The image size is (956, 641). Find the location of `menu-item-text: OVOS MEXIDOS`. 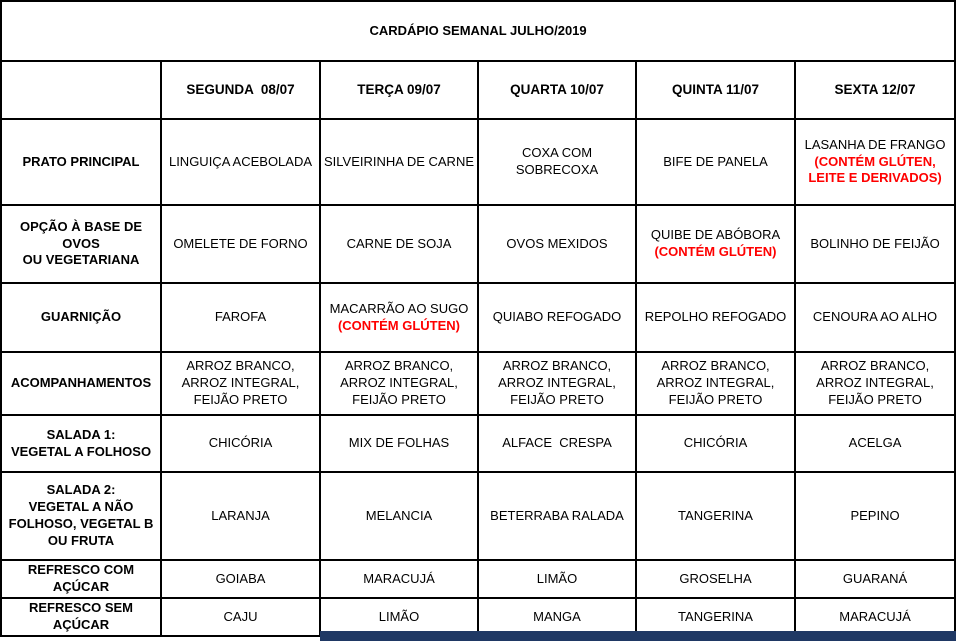

menu-item-text: OVOS MEXIDOS is located at coordinates (557, 243).